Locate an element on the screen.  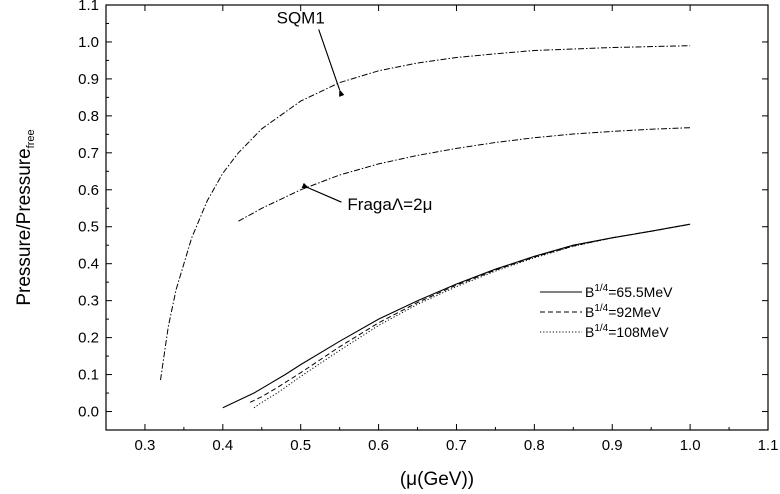
y-tick-label: 0.5 is located at coordinates (88, 227).